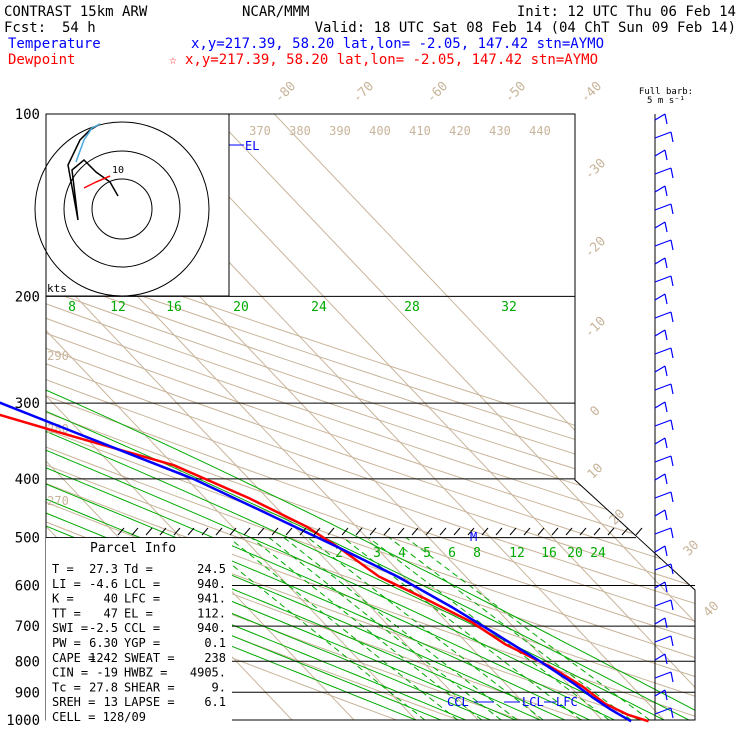 The image size is (740, 740). What do you see at coordinates (211, 613) in the screenshot?
I see `parcel-value: 112.` at bounding box center [211, 613].